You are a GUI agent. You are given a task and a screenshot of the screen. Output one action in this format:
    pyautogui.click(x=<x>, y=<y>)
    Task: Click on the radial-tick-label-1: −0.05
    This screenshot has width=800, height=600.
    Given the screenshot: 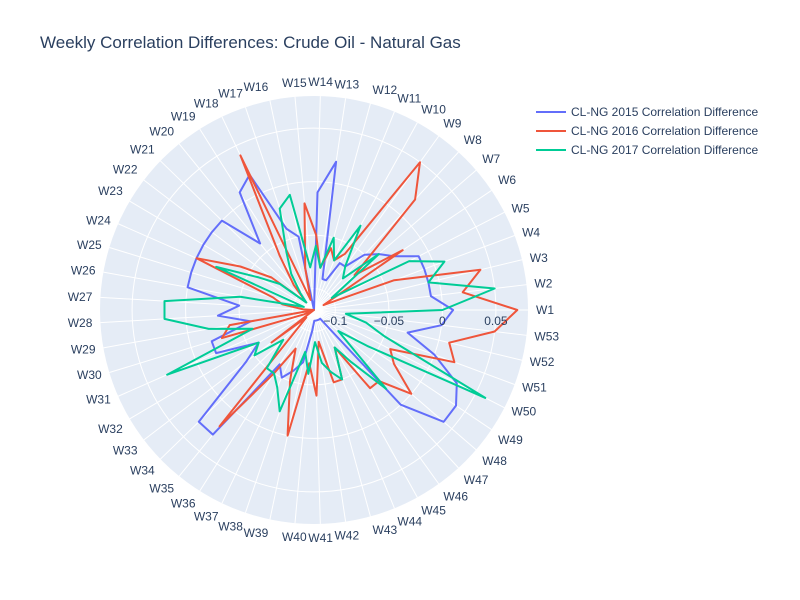 What is the action you would take?
    pyautogui.click(x=389, y=321)
    